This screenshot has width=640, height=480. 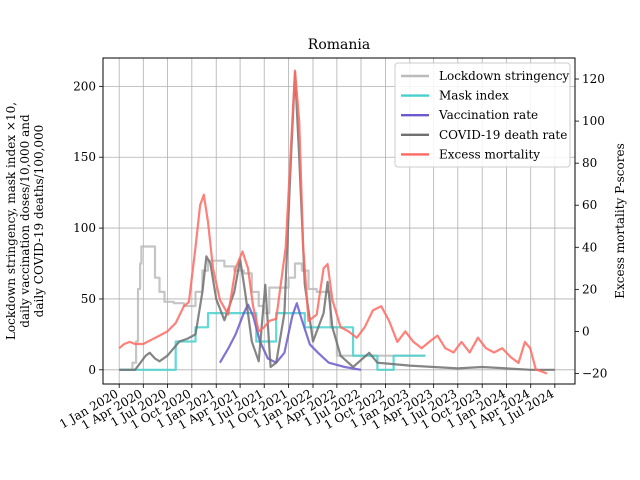 What do you see at coordinates (503, 135) in the screenshot?
I see `legend-label: COVID-19 death rate` at bounding box center [503, 135].